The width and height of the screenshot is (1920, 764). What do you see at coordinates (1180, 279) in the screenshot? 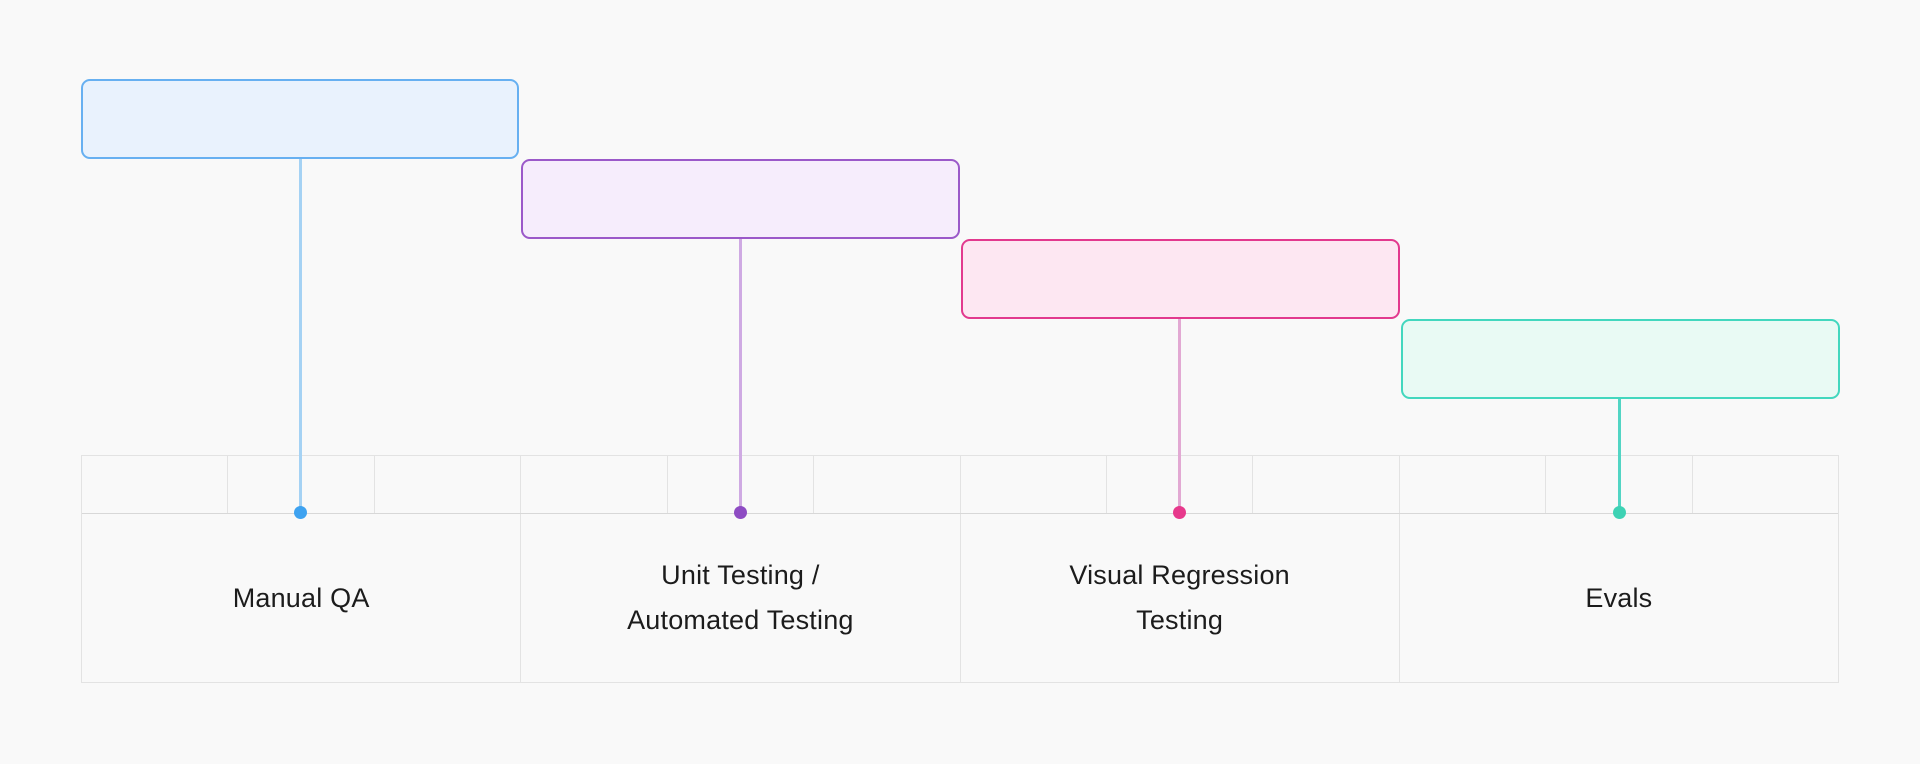
I see `stage-box-visual-regression-testing` at bounding box center [1180, 279].